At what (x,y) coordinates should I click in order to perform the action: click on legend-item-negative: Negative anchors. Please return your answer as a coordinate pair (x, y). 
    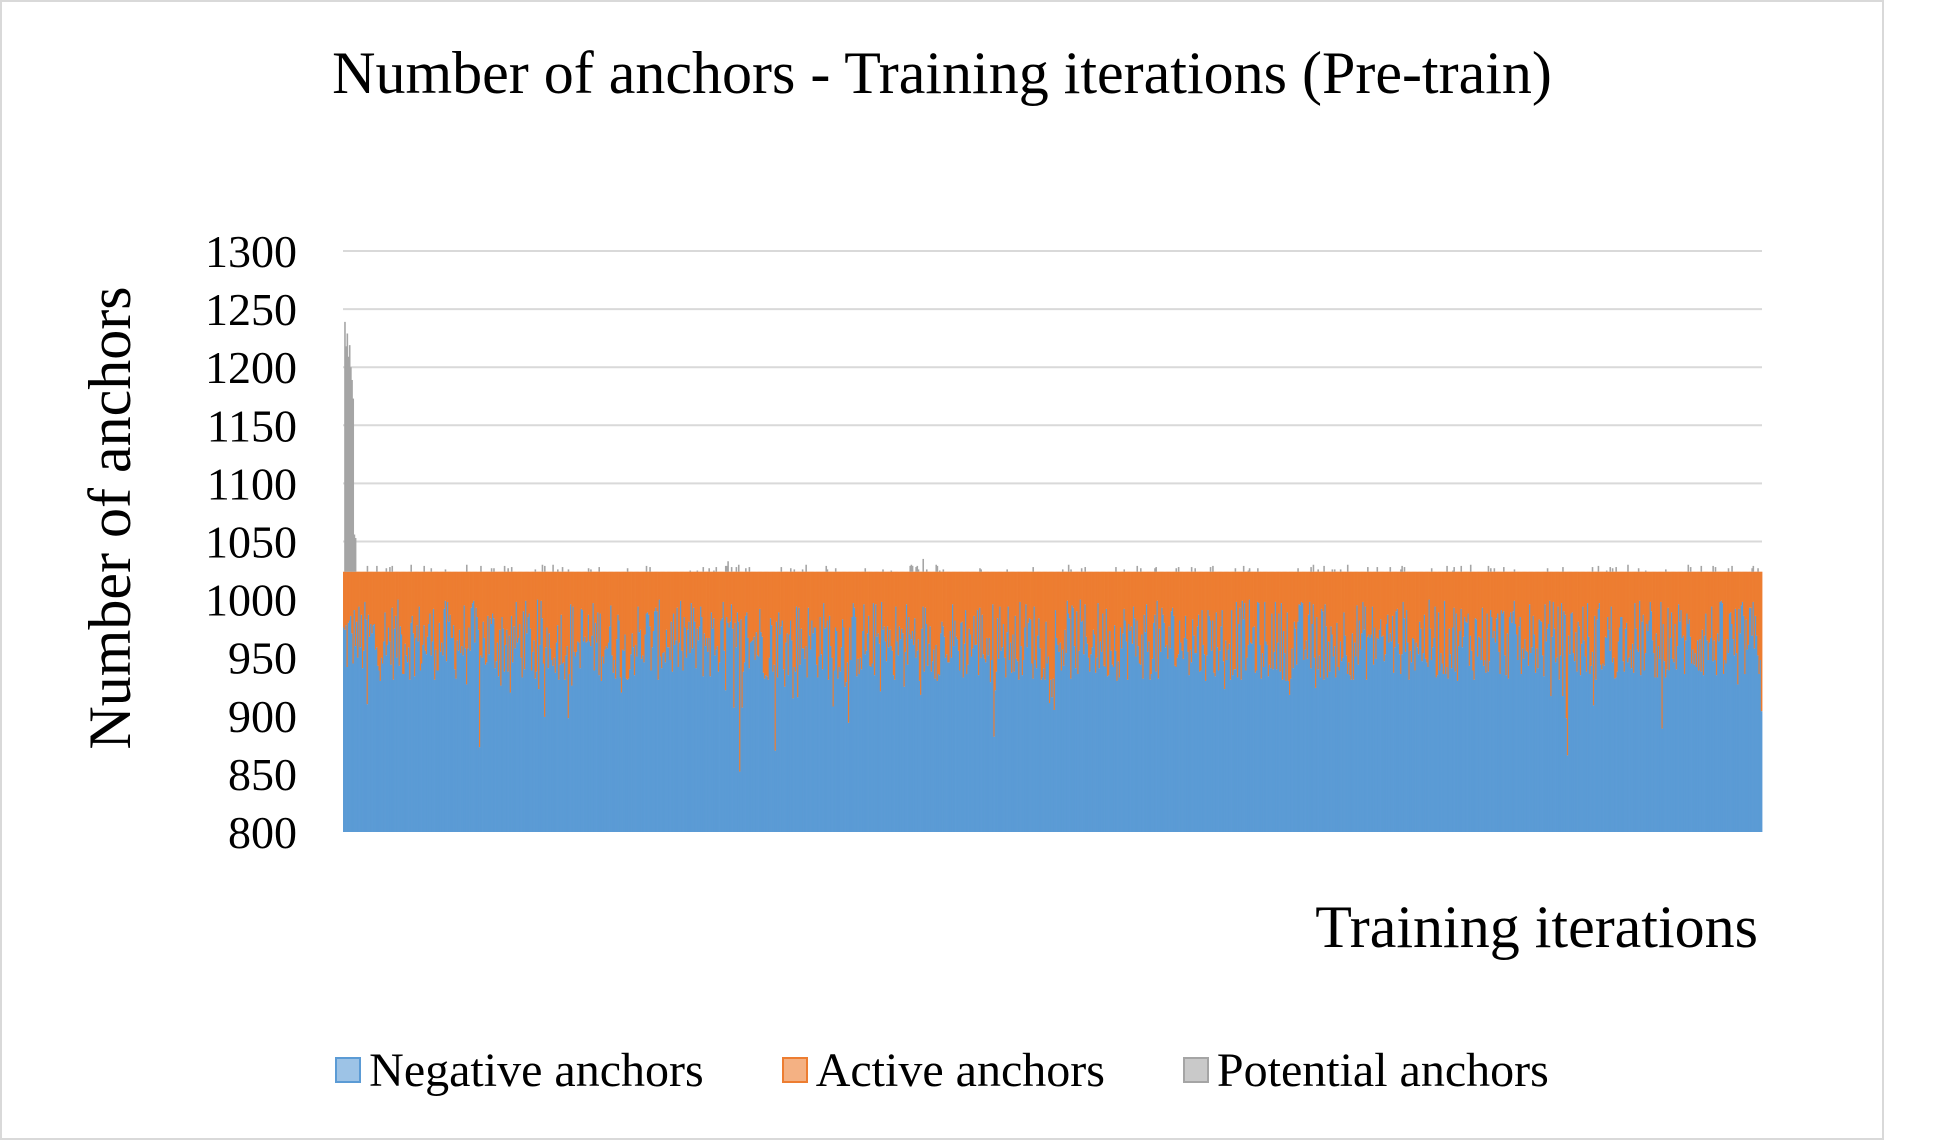
    Looking at the image, I should click on (519, 1070).